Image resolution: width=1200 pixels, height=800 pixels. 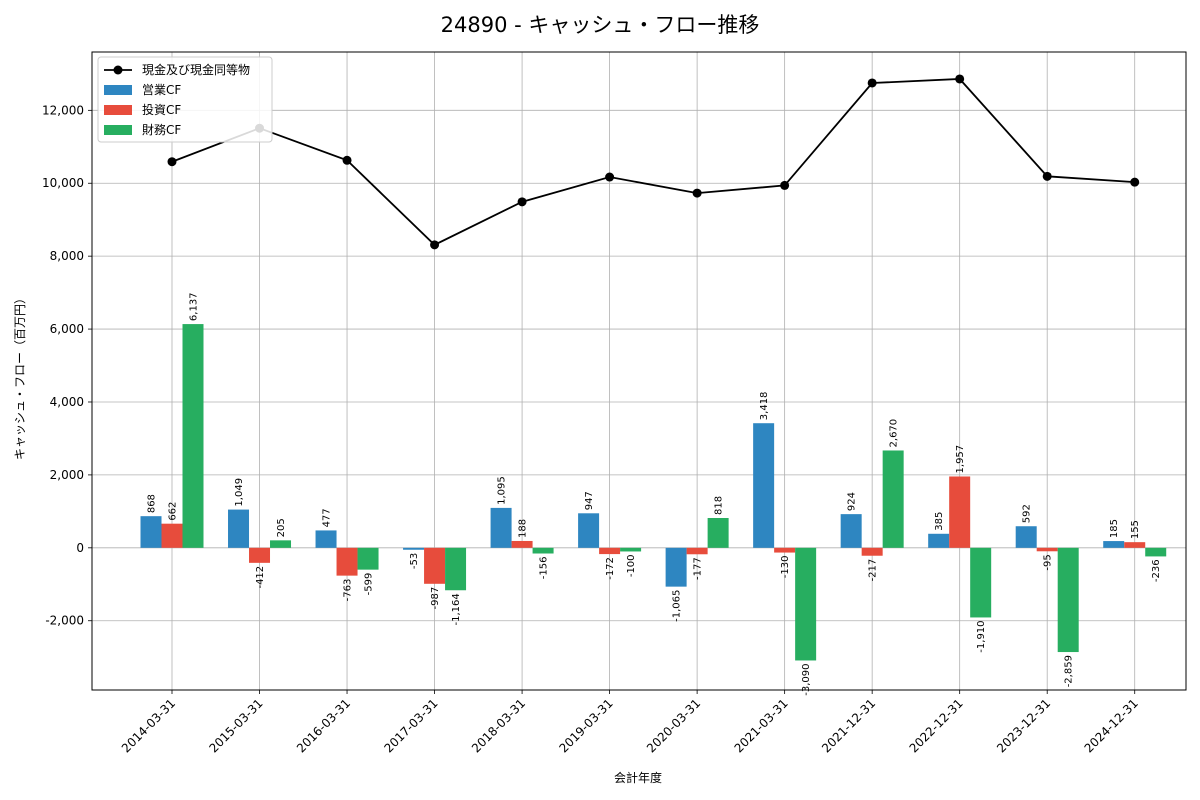 What do you see at coordinates (435, 598) in the screenshot?
I see `bar-value-label: -987` at bounding box center [435, 598].